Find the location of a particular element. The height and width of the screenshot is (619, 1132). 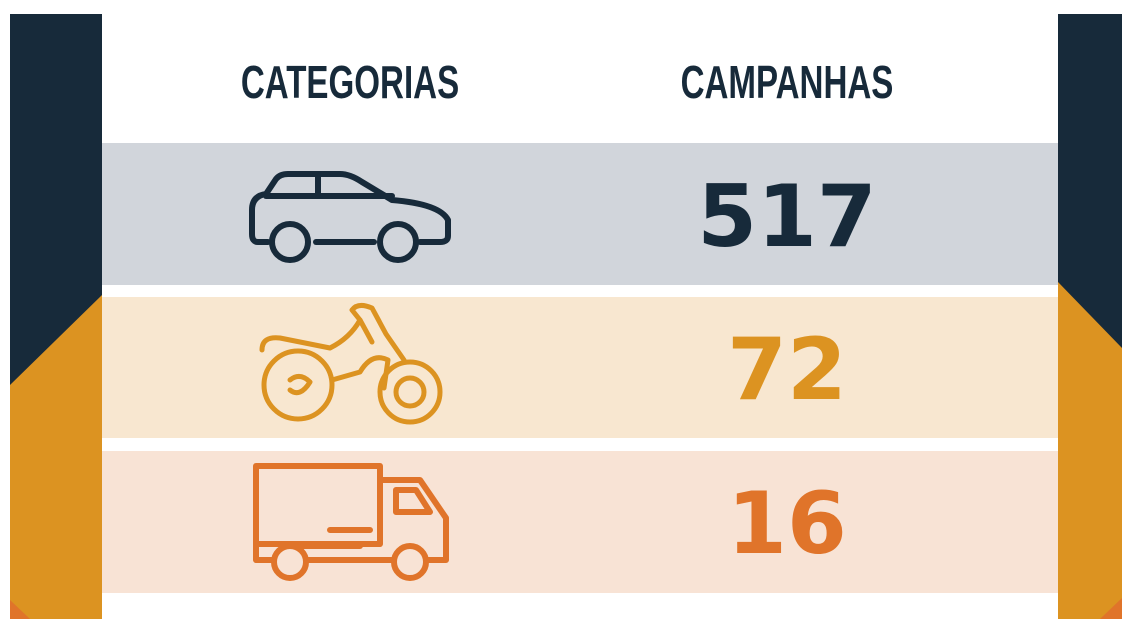

left-accent is located at coordinates (56, 457).